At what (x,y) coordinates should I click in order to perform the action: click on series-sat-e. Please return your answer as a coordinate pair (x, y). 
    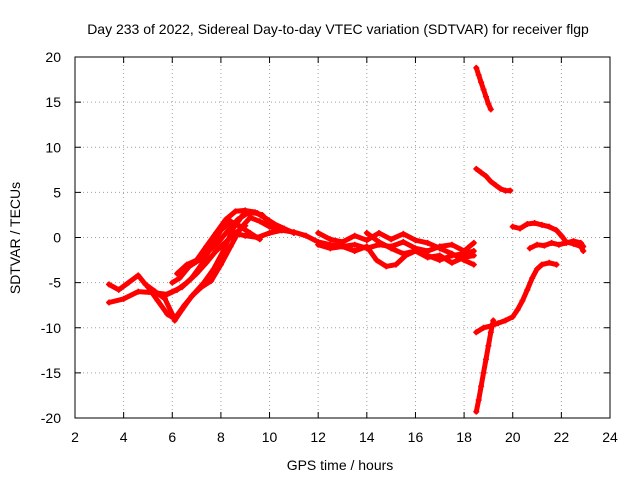
    Looking at the image, I should click on (235, 242).